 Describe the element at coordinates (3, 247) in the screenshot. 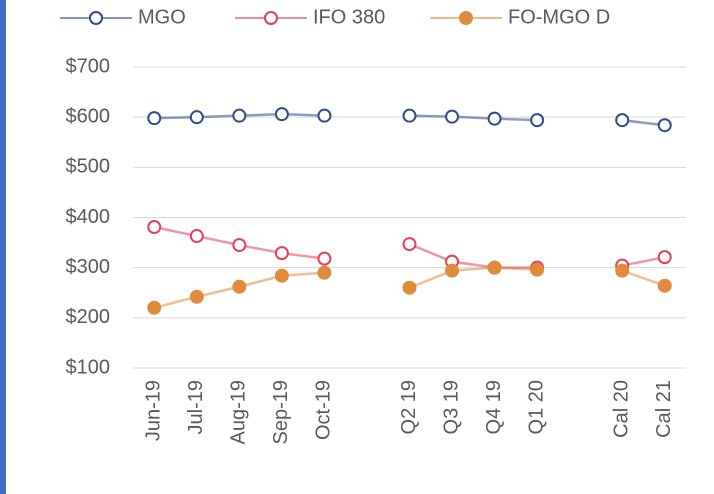

I see `frame-edge` at that location.